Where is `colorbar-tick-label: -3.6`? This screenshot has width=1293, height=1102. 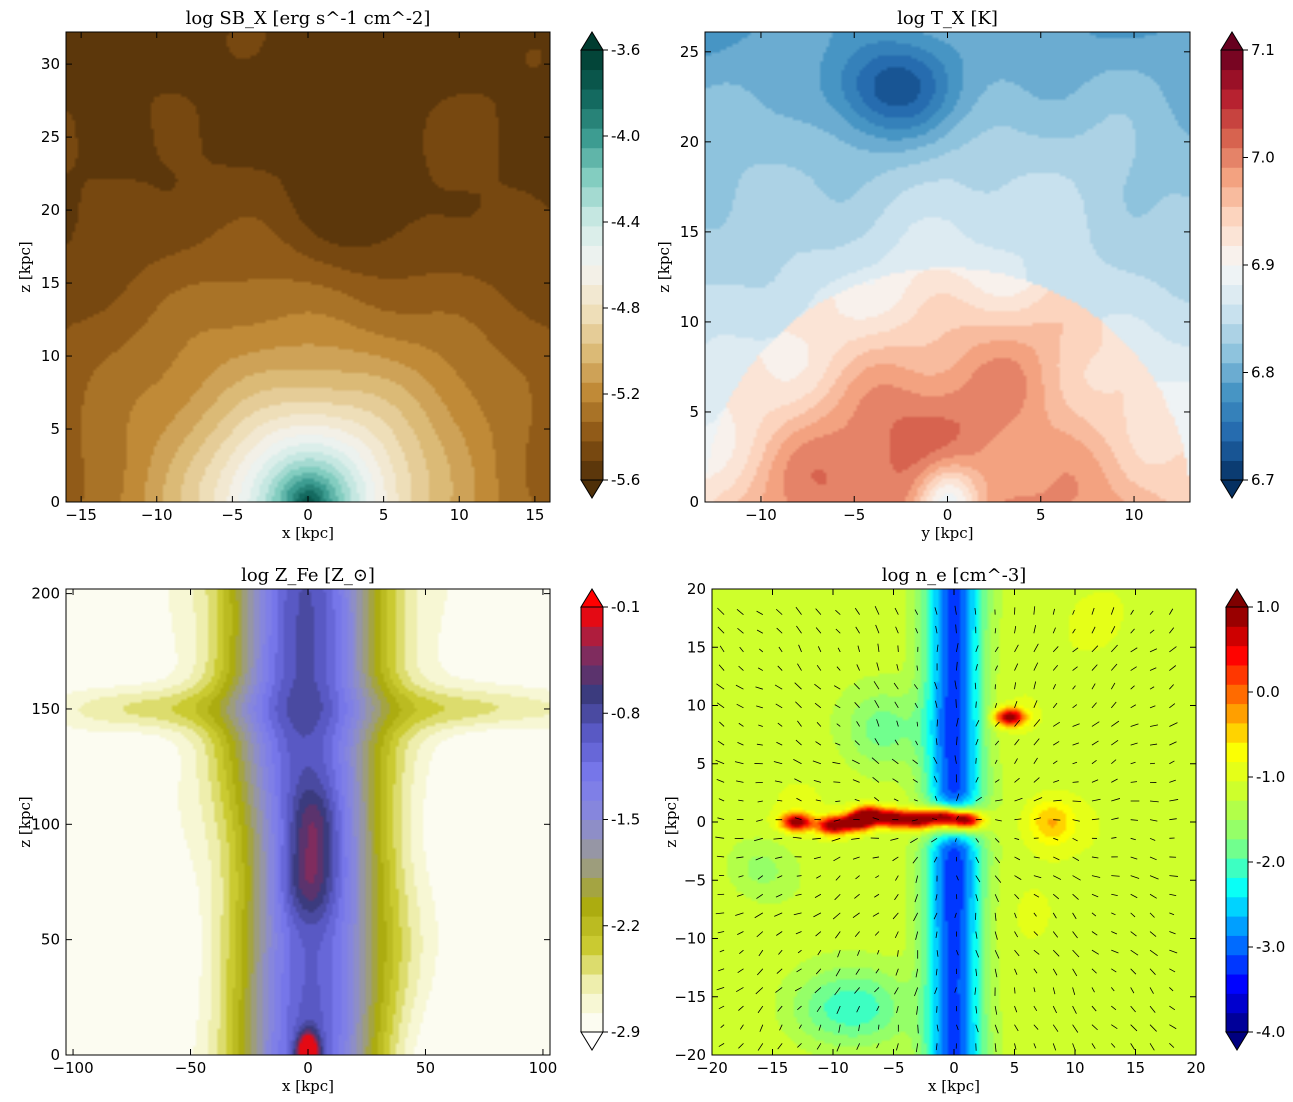 colorbar-tick-label: -3.6 is located at coordinates (625, 50).